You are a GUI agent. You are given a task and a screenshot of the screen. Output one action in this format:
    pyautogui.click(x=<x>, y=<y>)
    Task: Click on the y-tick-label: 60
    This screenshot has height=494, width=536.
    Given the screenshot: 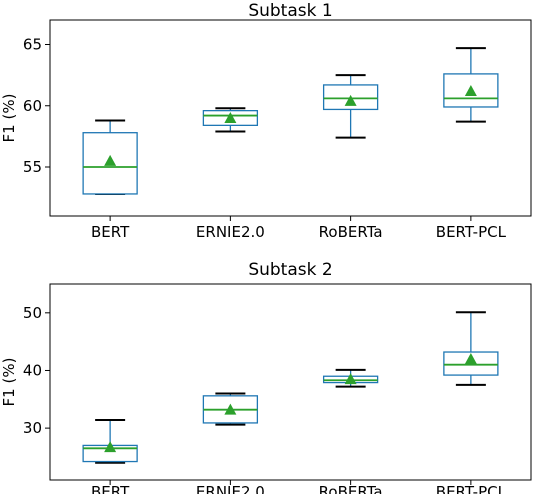 What is the action you would take?
    pyautogui.click(x=32, y=106)
    